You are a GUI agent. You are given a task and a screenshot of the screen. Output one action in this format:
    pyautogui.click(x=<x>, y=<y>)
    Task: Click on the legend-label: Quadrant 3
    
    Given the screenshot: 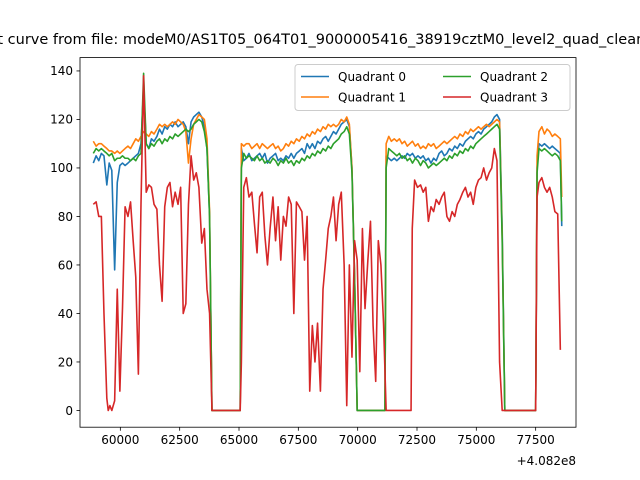 What is the action you would take?
    pyautogui.click(x=514, y=97)
    